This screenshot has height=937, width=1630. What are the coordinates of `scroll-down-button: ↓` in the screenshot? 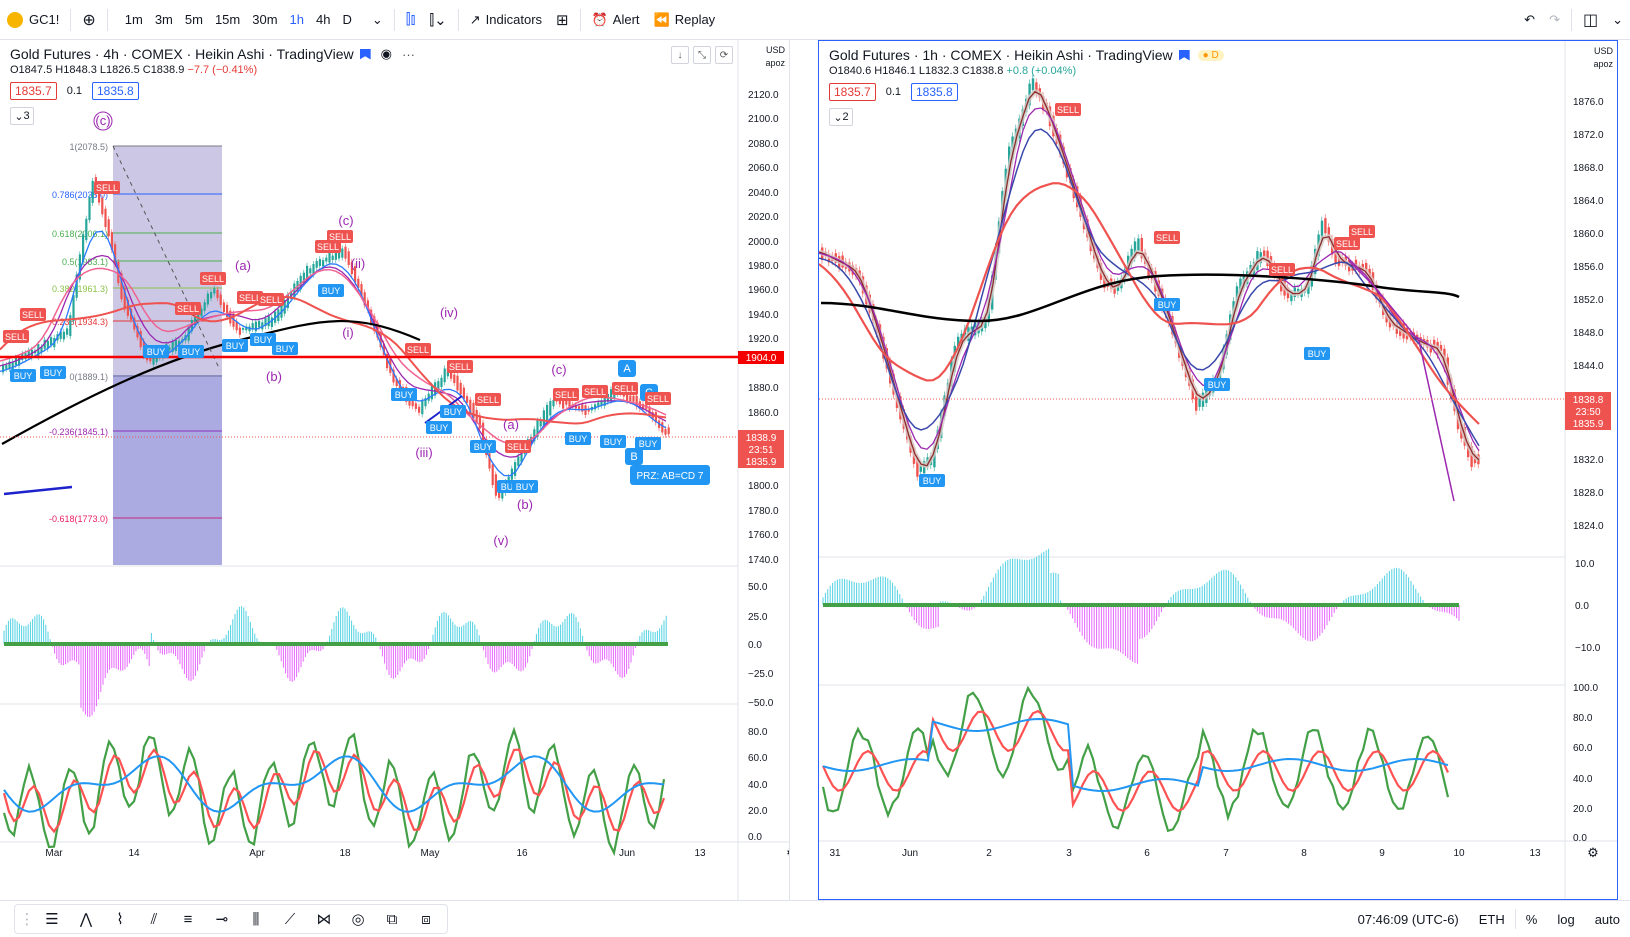 It's located at (680, 55).